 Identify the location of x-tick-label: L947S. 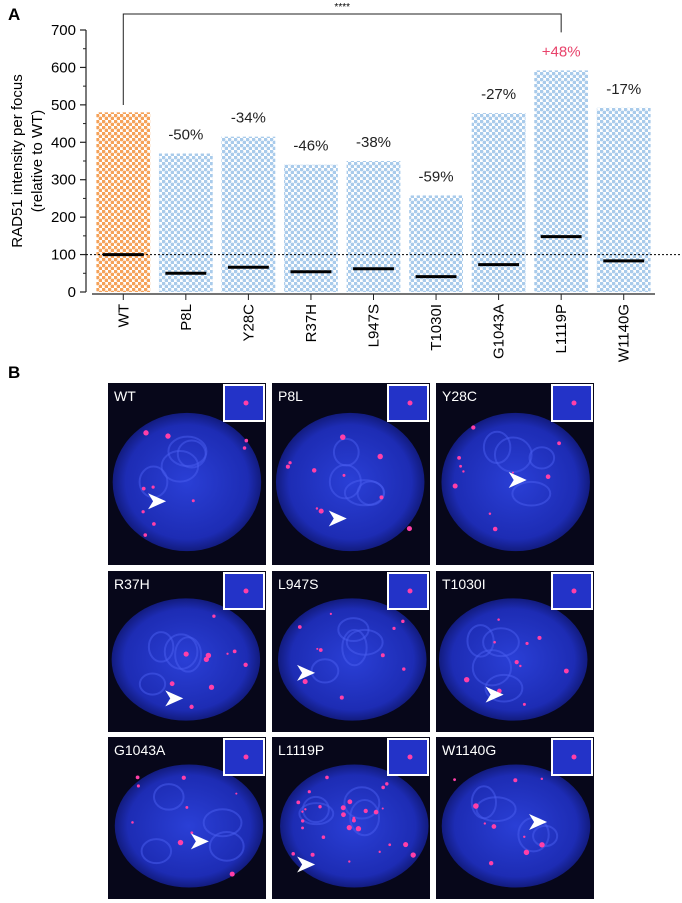
(374, 325).